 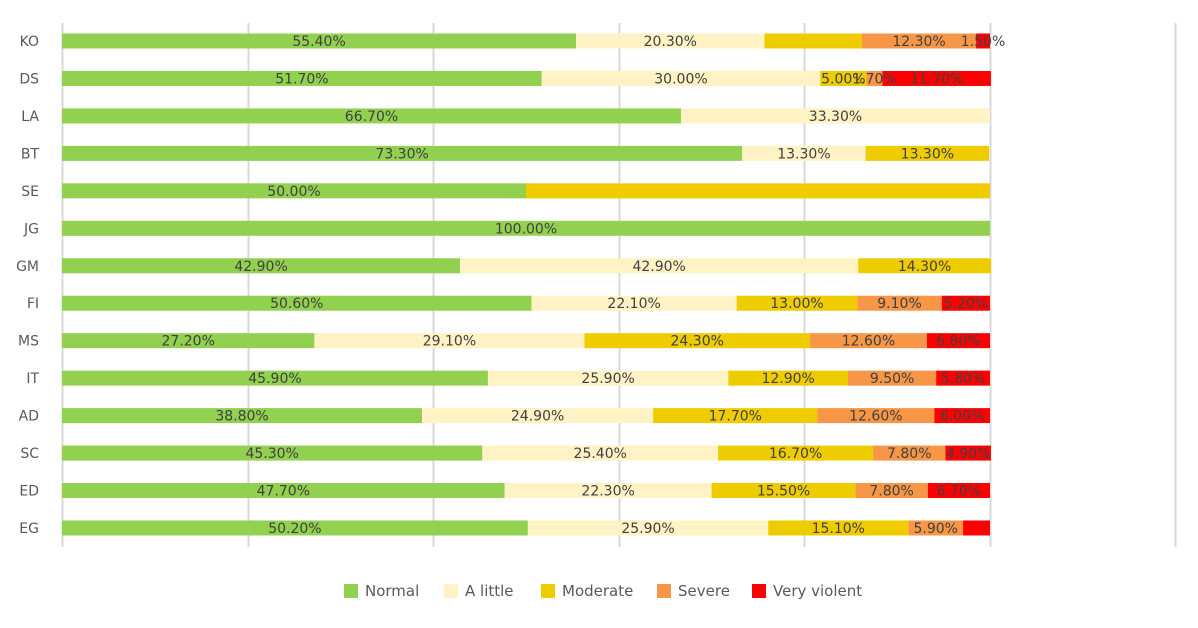 I want to click on category-label: KO, so click(x=29, y=42).